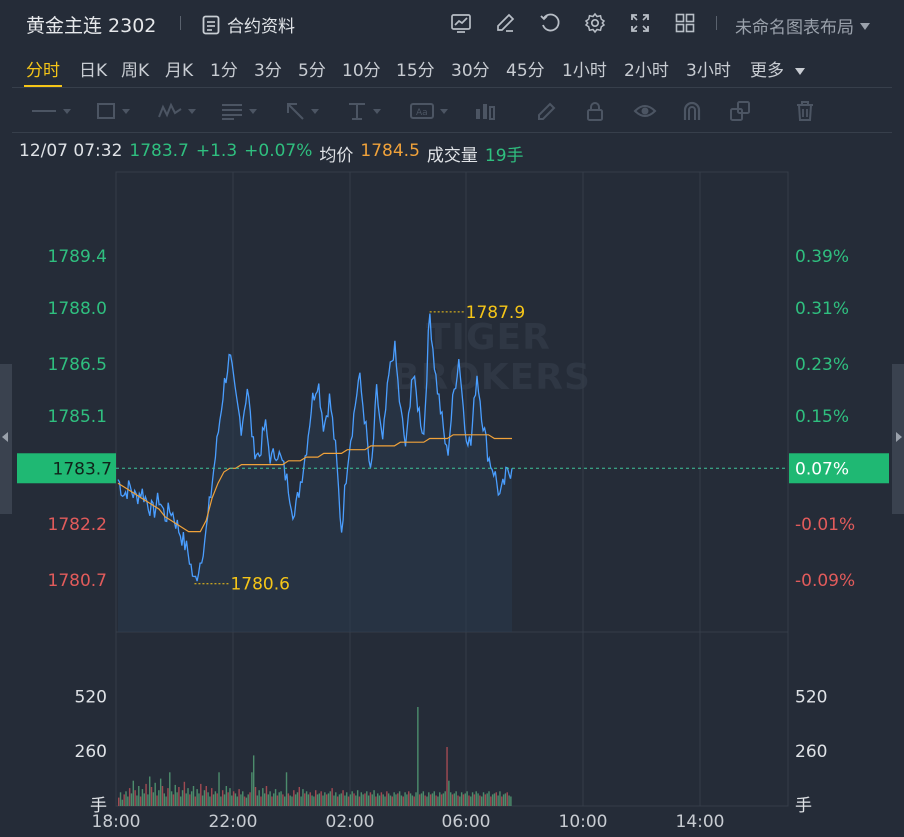 The image size is (904, 837). What do you see at coordinates (716, 23) in the screenshot?
I see `divider` at bounding box center [716, 23].